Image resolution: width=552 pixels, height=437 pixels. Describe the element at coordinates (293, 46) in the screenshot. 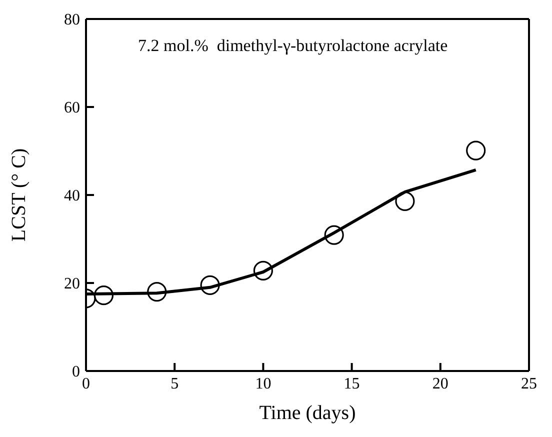

I see `annotation: 7.2 mol.% dimethyl-γ-butyrolactone acrylate` at that location.